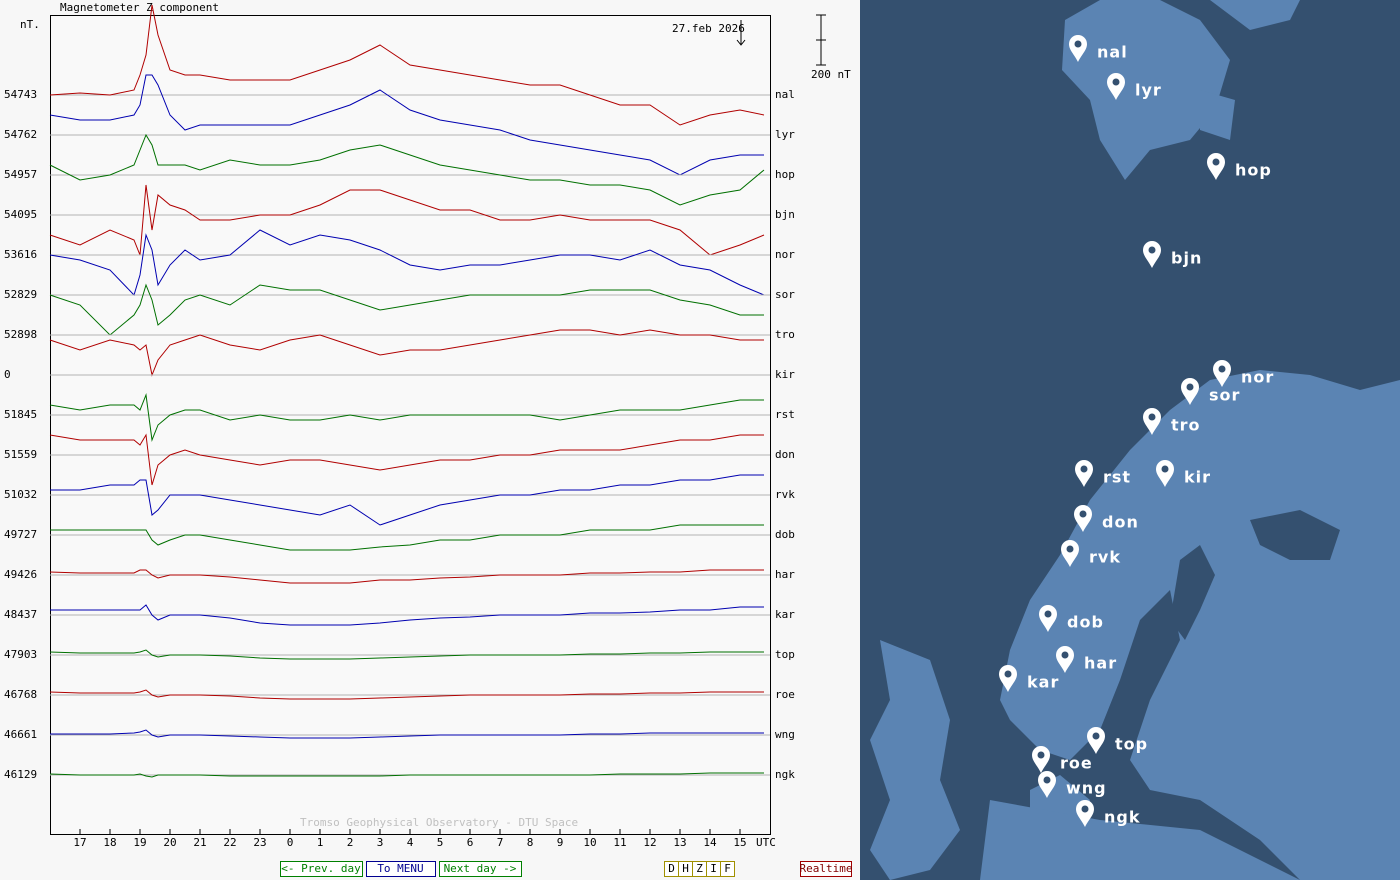 The image size is (1400, 880). What do you see at coordinates (1091, 553) in the screenshot?
I see `station-pin: rvk` at bounding box center [1091, 553].